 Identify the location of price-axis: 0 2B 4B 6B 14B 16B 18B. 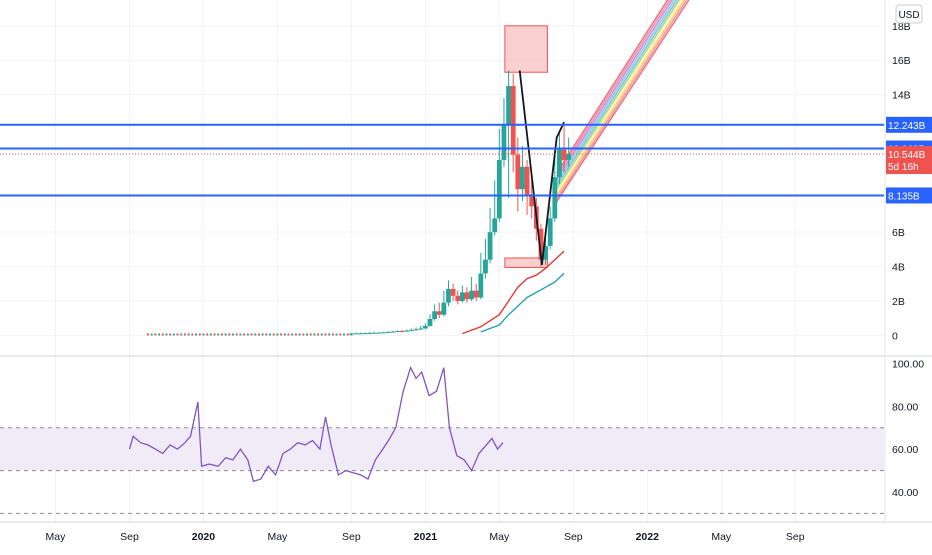
(901, 182).